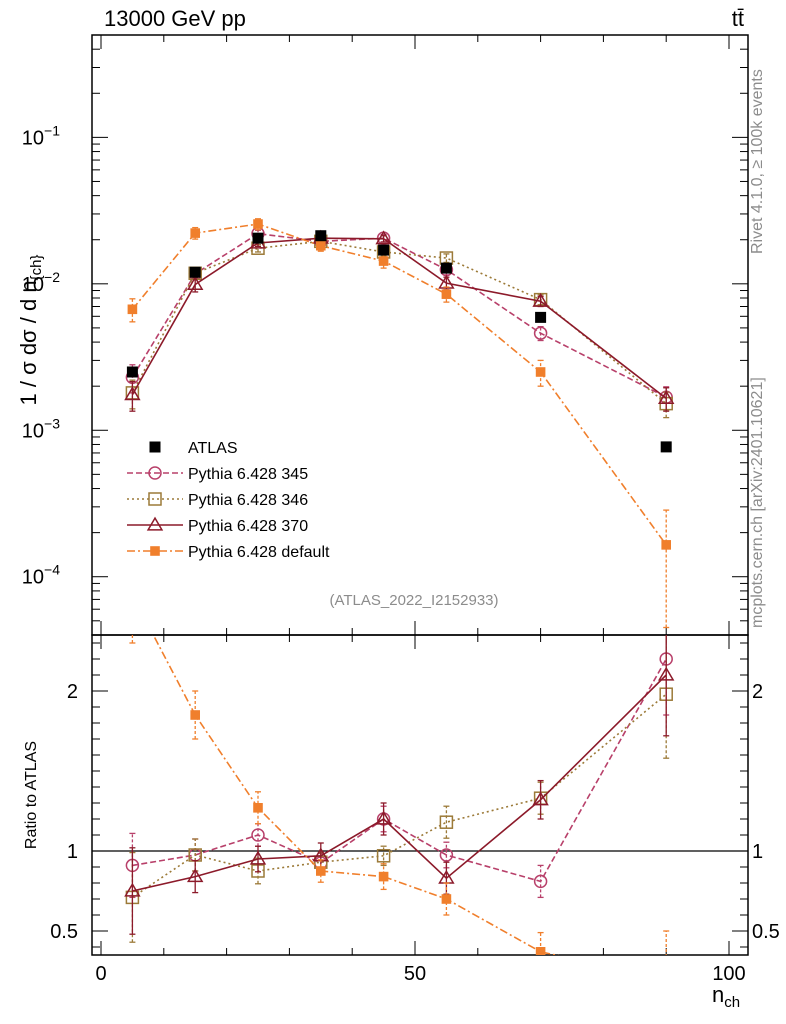 The width and height of the screenshot is (786, 1024). Describe the element at coordinates (72, 852) in the screenshot. I see `y-tick-label-ratio: 1` at that location.